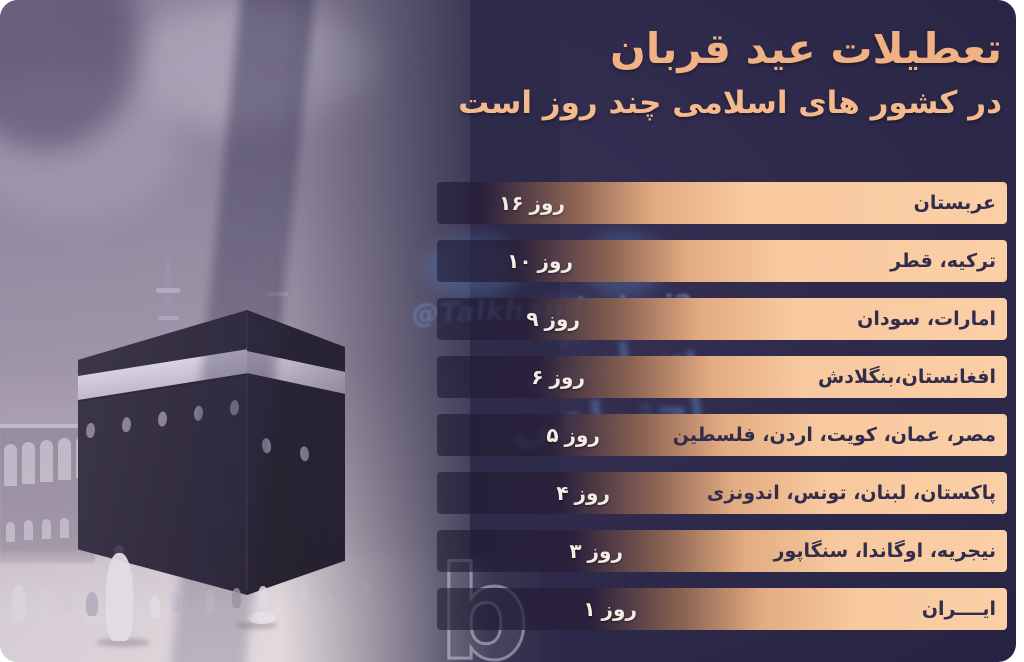 This screenshot has height=662, width=1024. I want to click on page-title: تعطیلات عید قربان, so click(806, 48).